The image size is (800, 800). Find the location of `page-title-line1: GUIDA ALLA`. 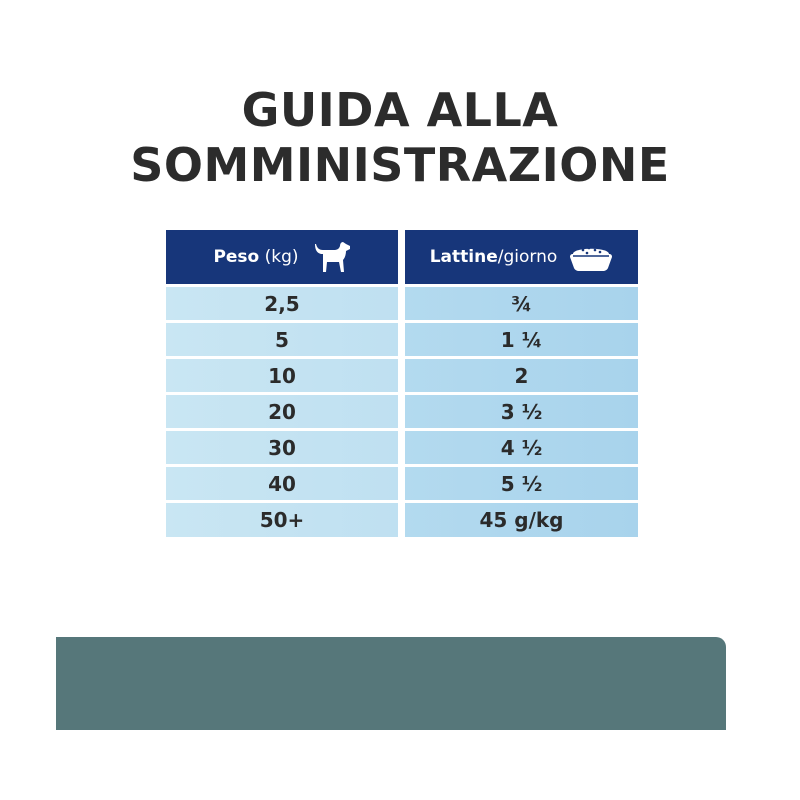

page-title-line1: GUIDA ALLA is located at coordinates (400, 110).